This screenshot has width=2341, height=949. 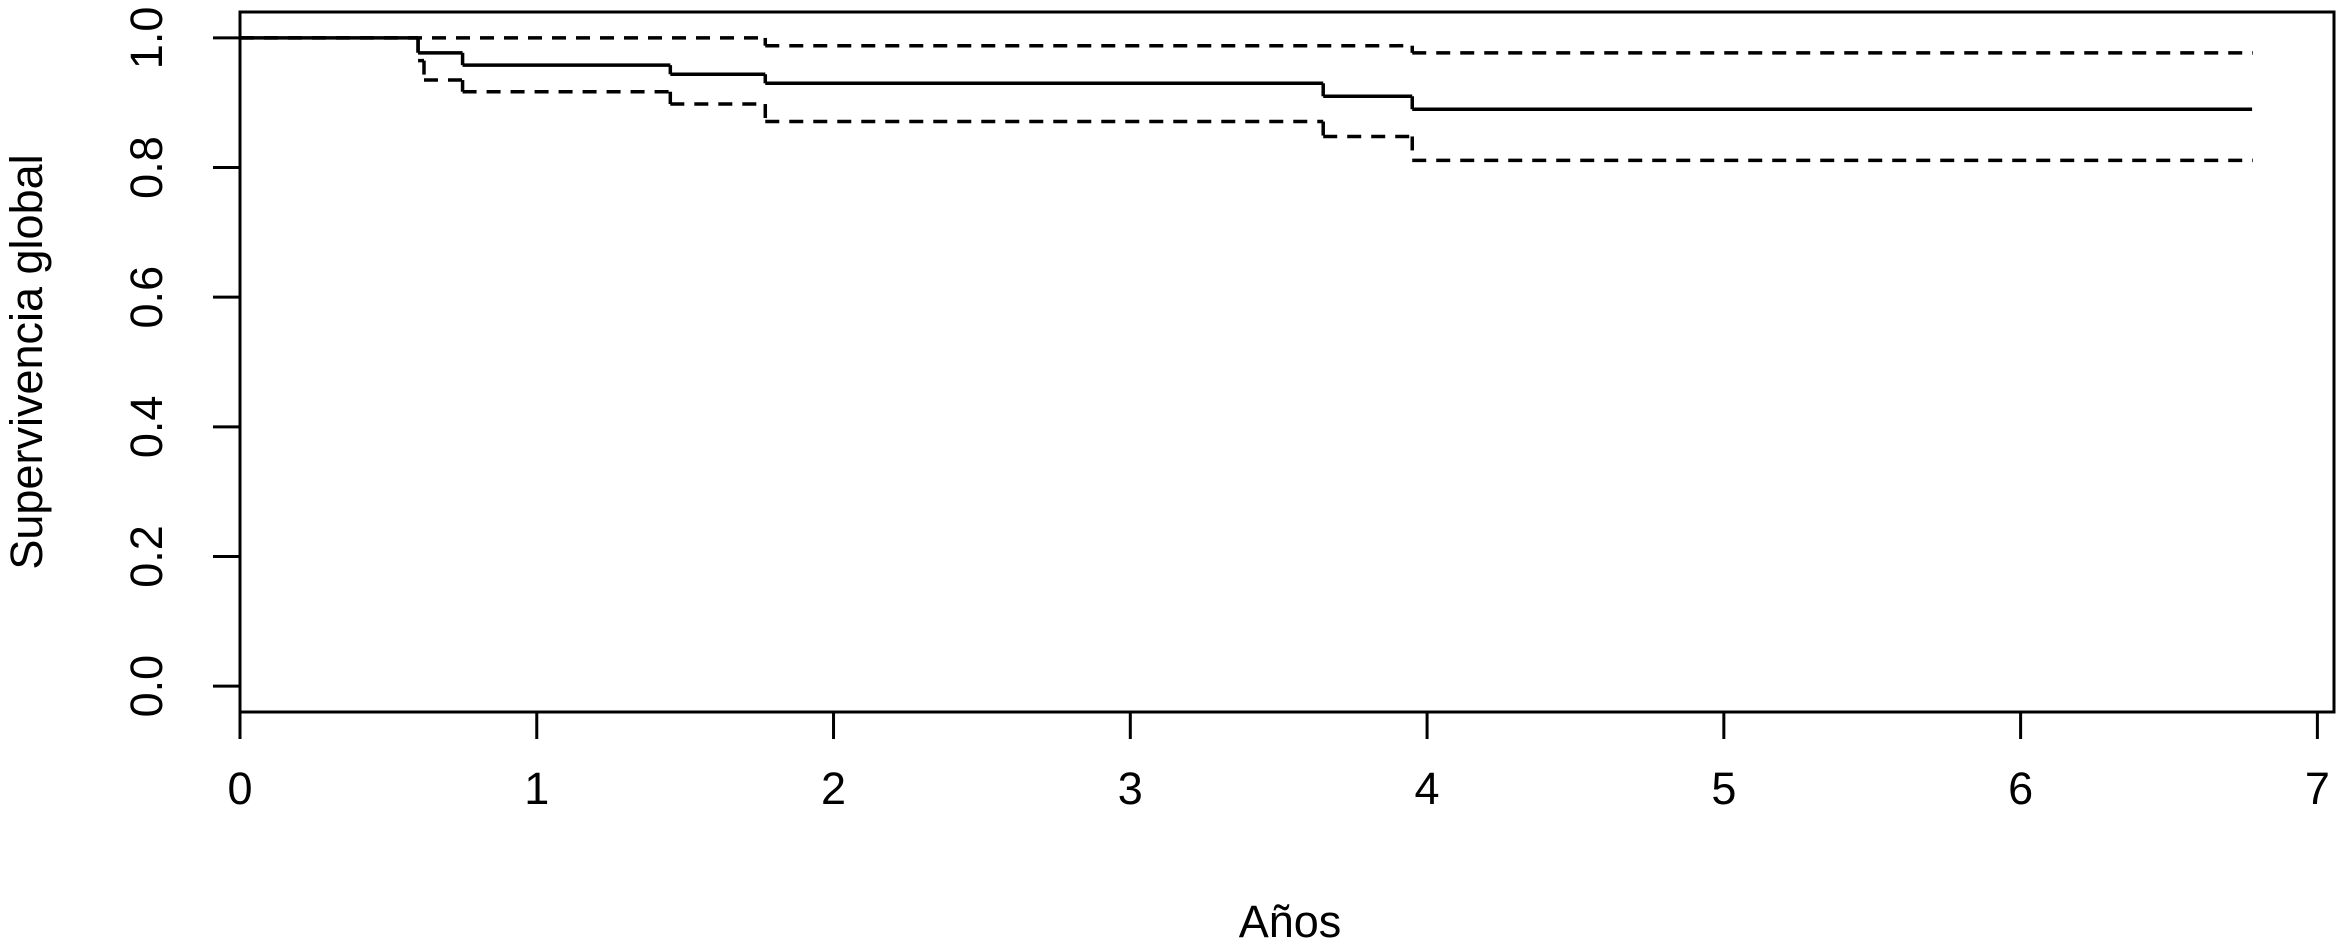 I want to click on x-tick-label: 1, so click(x=536, y=788).